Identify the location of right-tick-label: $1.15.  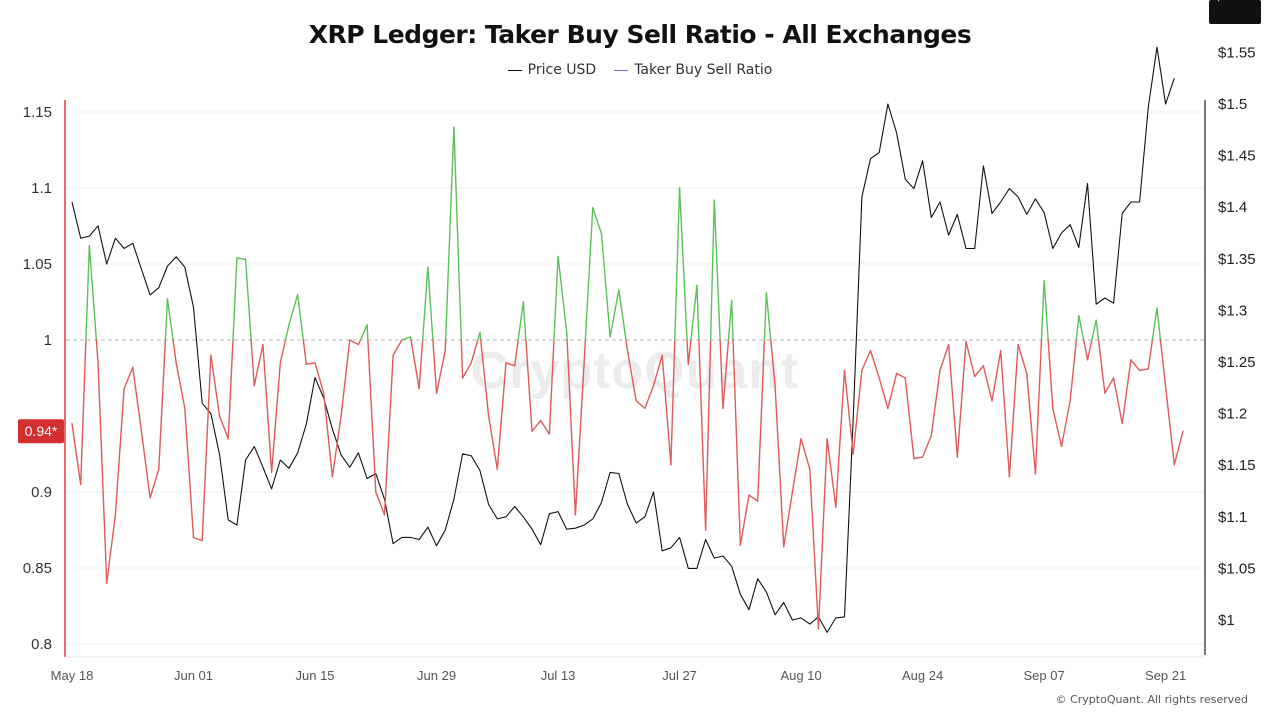
(1237, 465).